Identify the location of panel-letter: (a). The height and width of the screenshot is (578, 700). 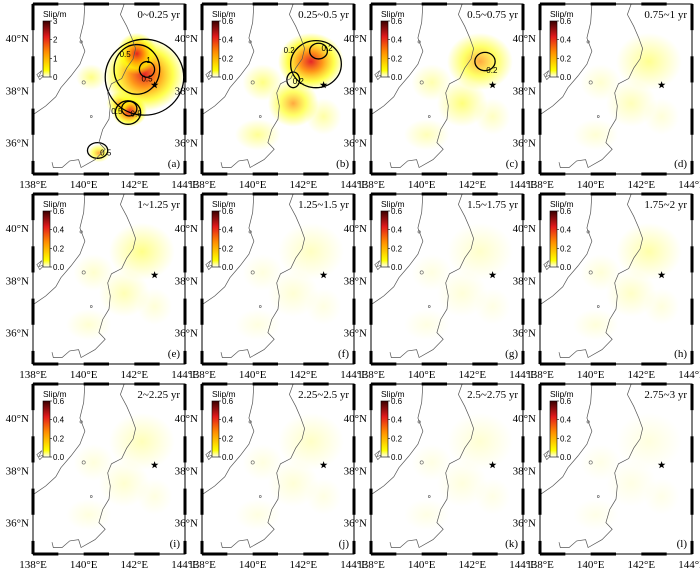
(174, 164).